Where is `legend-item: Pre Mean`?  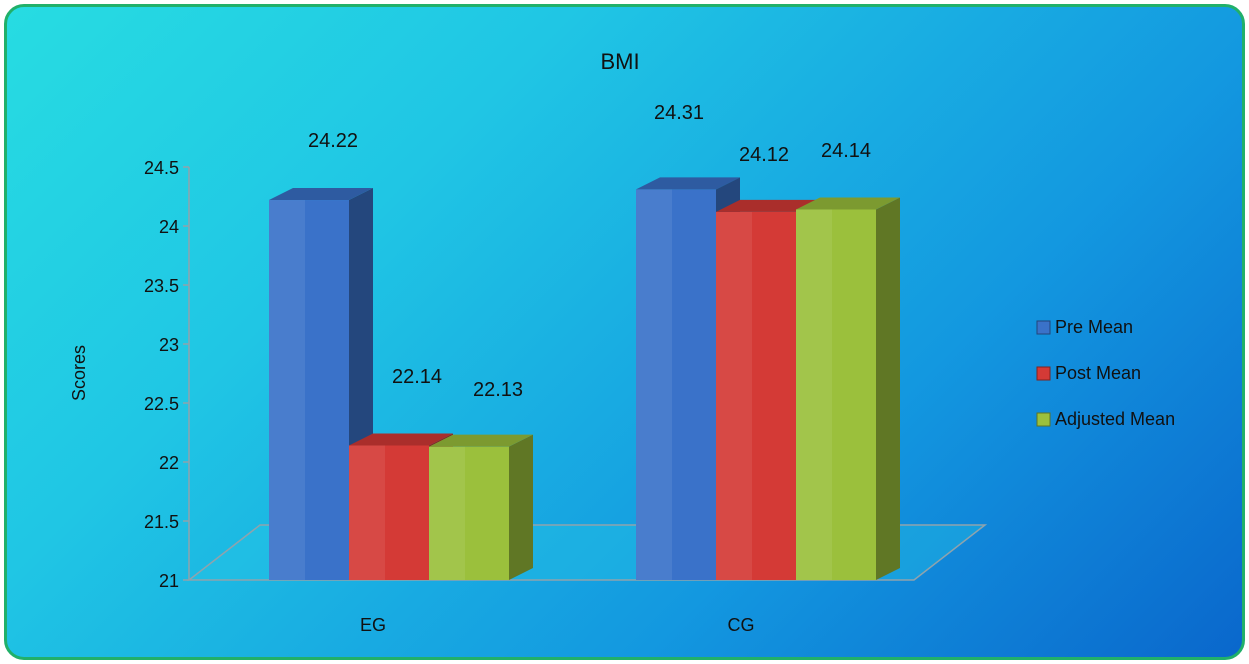
legend-item: Pre Mean is located at coordinates (1084, 327).